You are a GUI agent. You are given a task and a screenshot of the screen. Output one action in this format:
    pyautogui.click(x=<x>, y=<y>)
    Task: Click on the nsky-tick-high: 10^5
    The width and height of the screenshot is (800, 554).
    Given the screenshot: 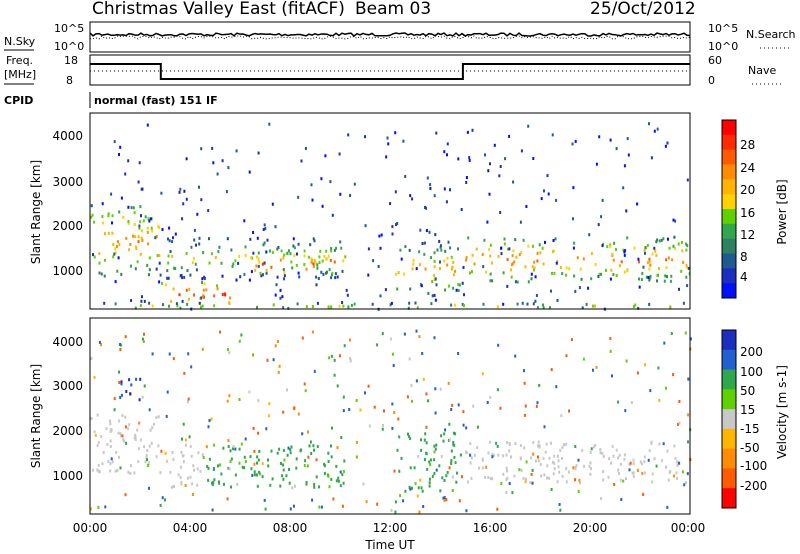 What is the action you would take?
    pyautogui.click(x=69, y=28)
    